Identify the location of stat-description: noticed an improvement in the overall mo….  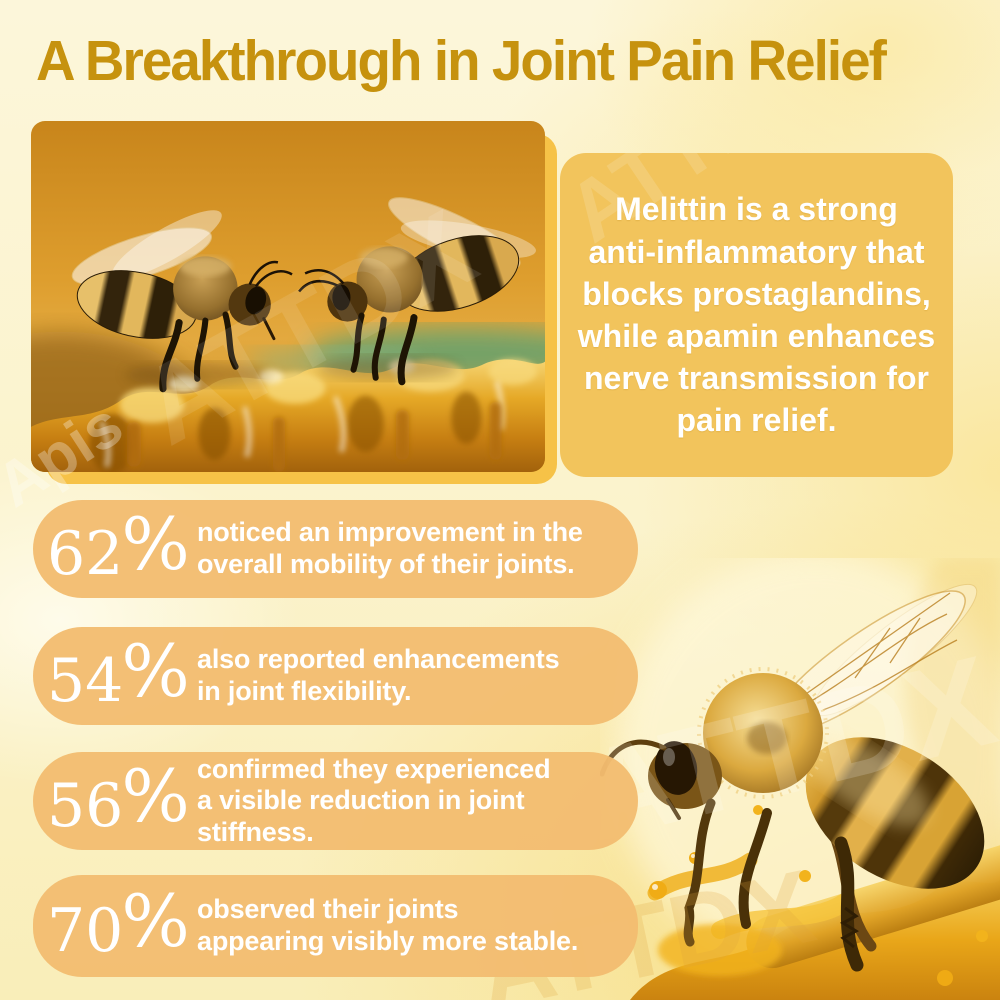
(390, 548).